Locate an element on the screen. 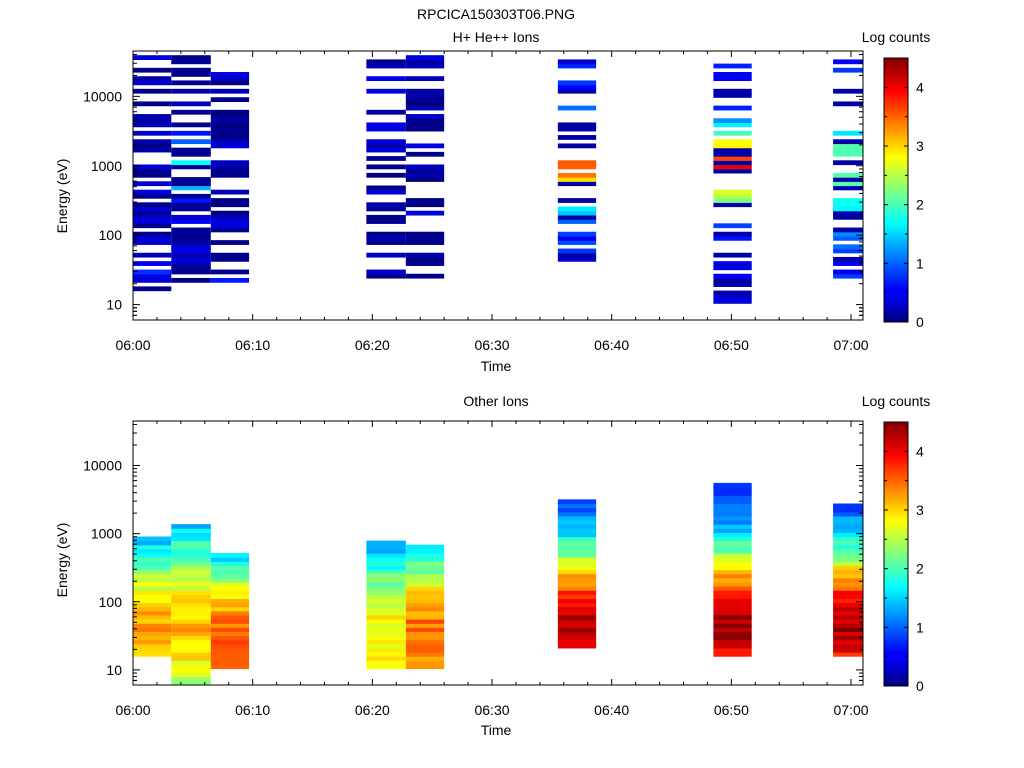  colorbar-label: Log counts is located at coordinates (896, 401).